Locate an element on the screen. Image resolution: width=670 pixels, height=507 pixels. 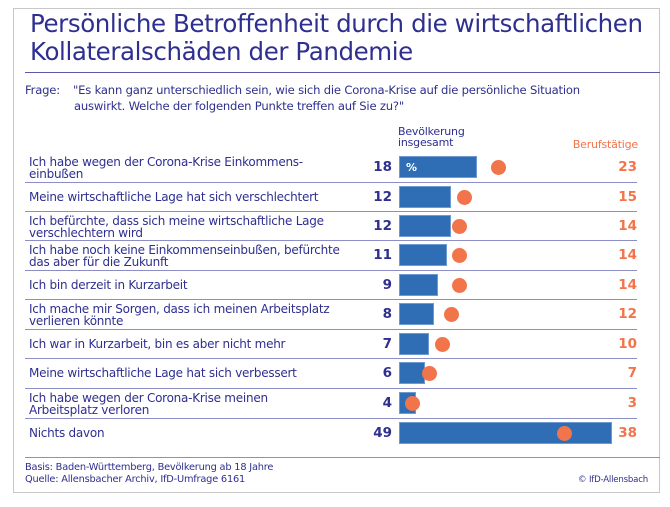
title-line-2: Kollateralschäden der Pandemie is located at coordinates (221, 51).